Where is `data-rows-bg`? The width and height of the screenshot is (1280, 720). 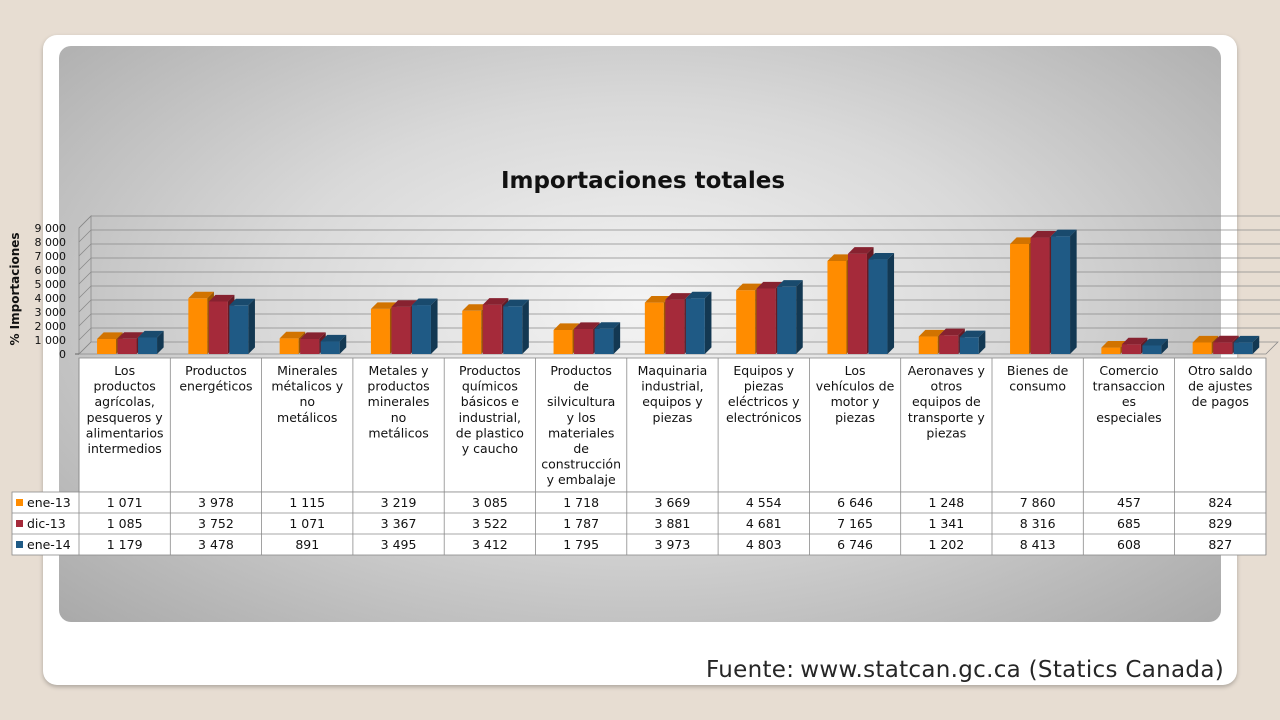 data-rows-bg is located at coordinates (639, 523).